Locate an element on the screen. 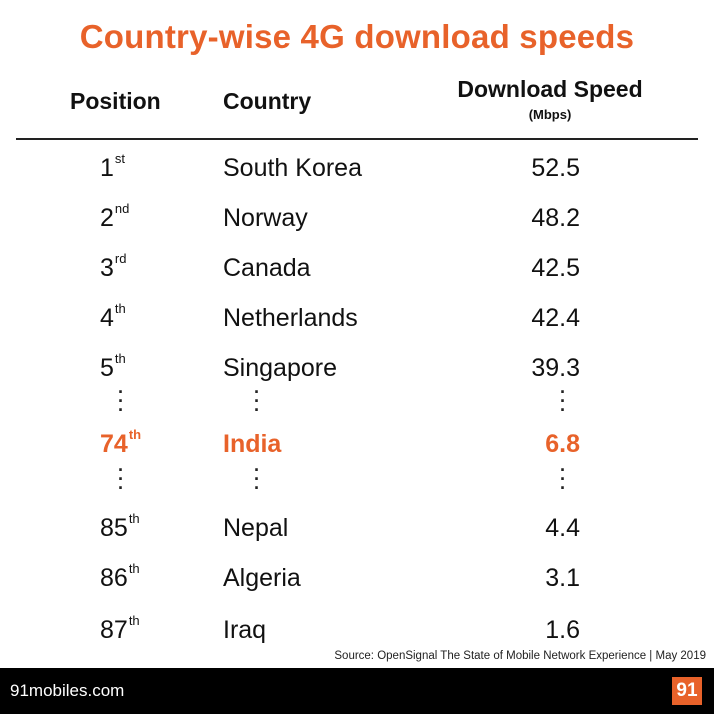 This screenshot has width=714, height=714. position-cell: 4th is located at coordinates (130, 317).